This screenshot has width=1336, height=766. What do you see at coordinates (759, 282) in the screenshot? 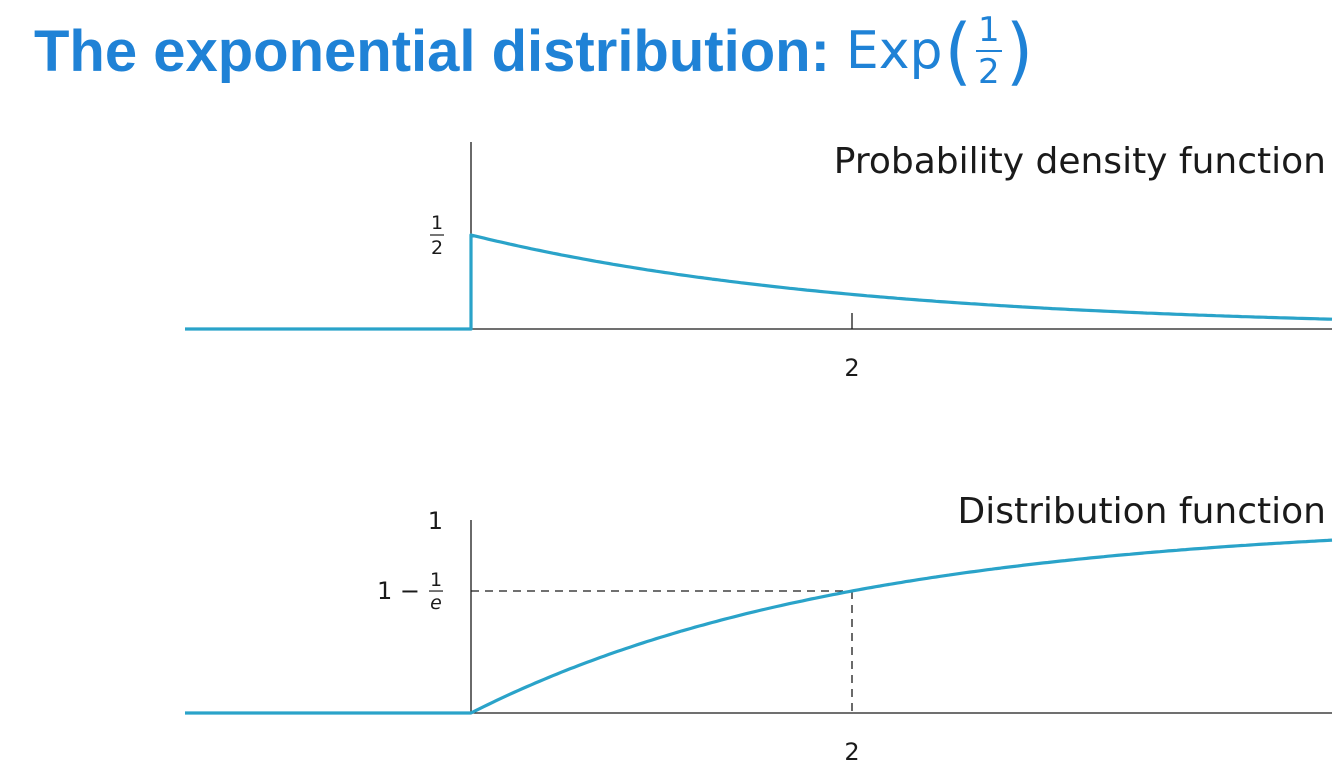
I see `series-line` at bounding box center [759, 282].